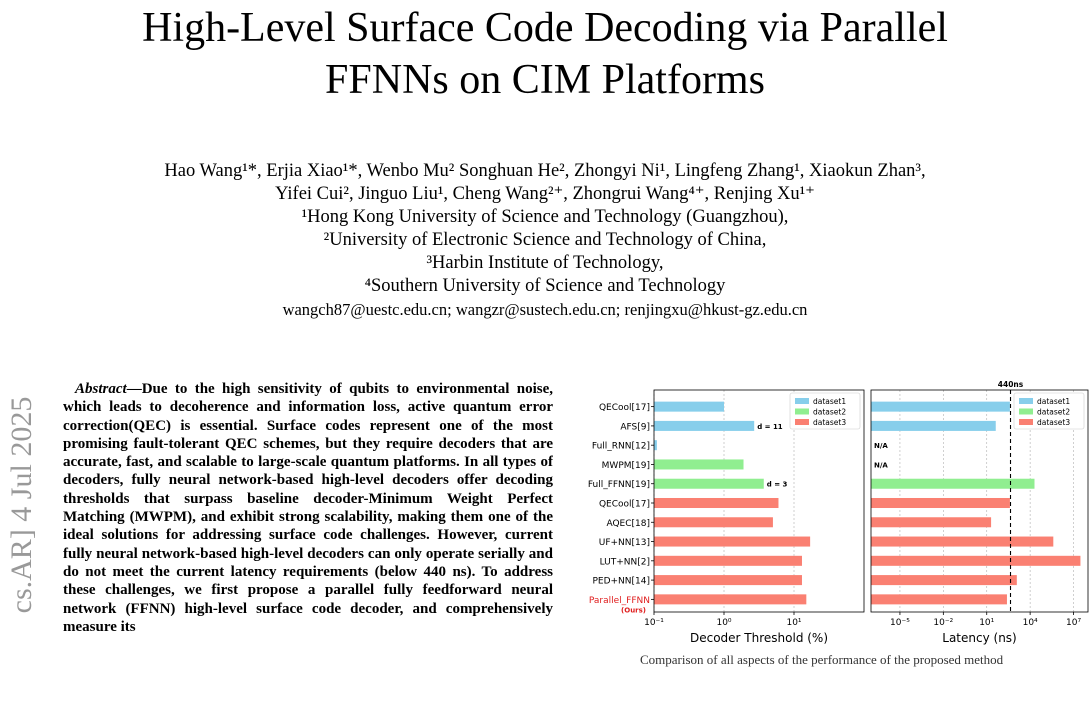  I want to click on category-label: LUT+NN[2], so click(625, 562).